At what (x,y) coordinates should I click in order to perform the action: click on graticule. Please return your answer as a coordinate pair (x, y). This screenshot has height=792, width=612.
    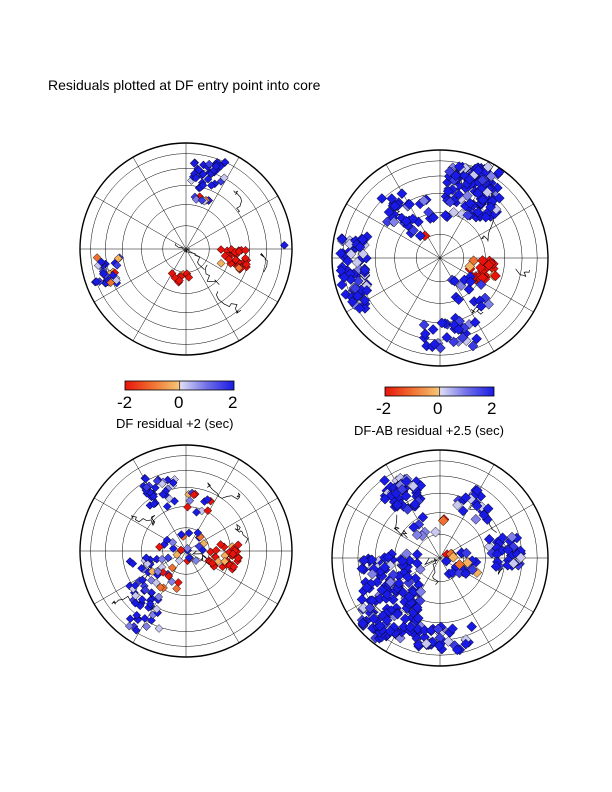
    Looking at the image, I should click on (186, 249).